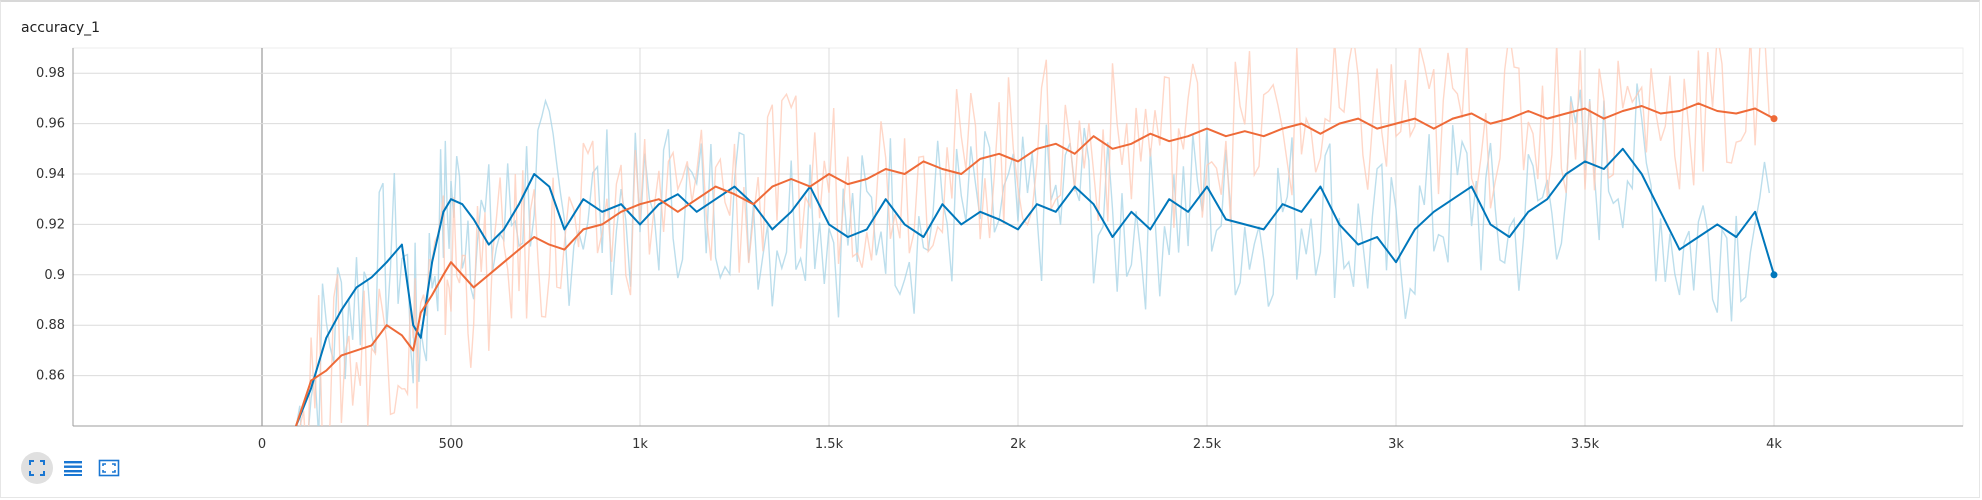 The height and width of the screenshot is (500, 1982). What do you see at coordinates (829, 444) in the screenshot?
I see `x-tick-label: 1.5k` at bounding box center [829, 444].